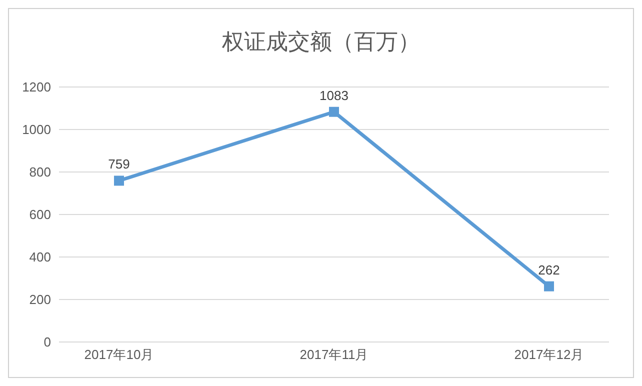  What do you see at coordinates (47, 342) in the screenshot?
I see `y-tick-label: 0` at bounding box center [47, 342].